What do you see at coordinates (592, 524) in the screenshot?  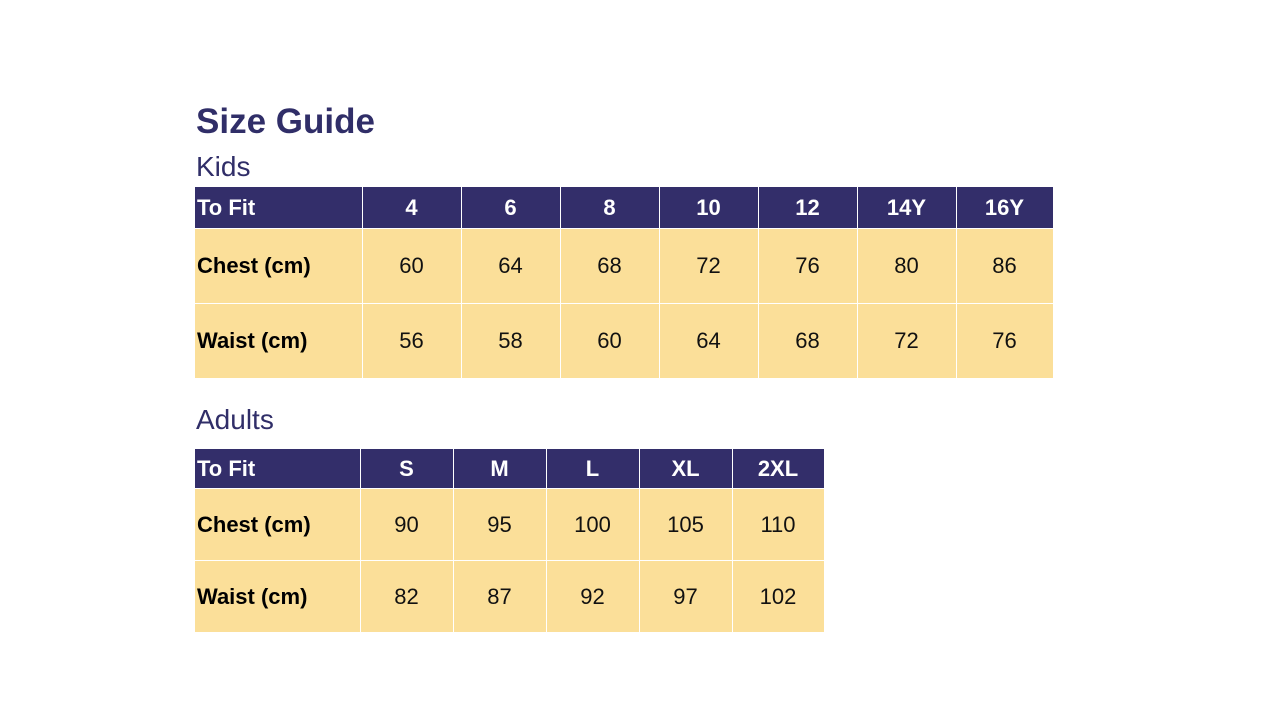 I see `table-cell: 100` at bounding box center [592, 524].